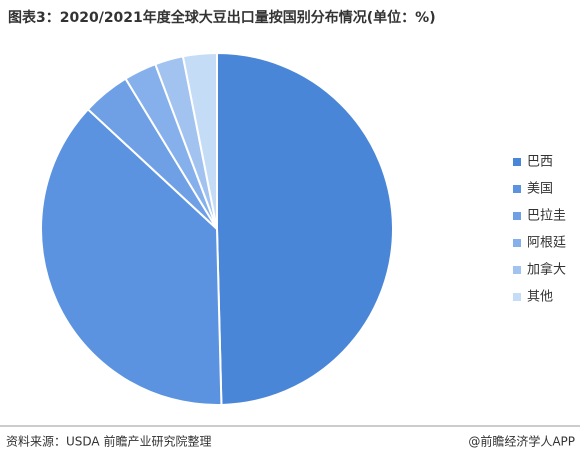 Image resolution: width=580 pixels, height=462 pixels. I want to click on pie-slice, so click(199, 140).